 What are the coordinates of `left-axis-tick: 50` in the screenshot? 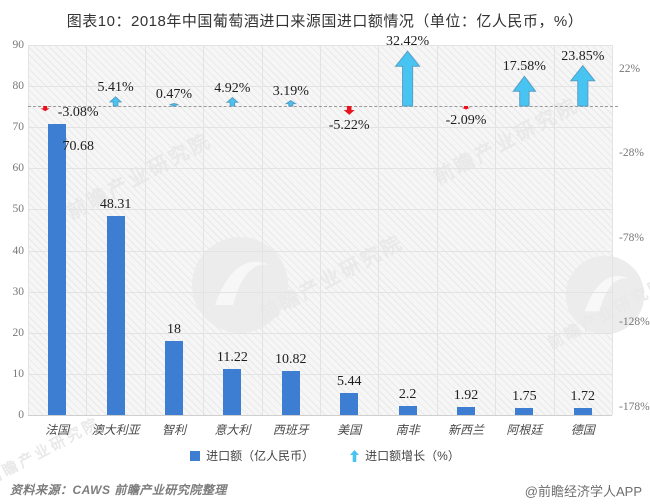 It's located at (18, 209).